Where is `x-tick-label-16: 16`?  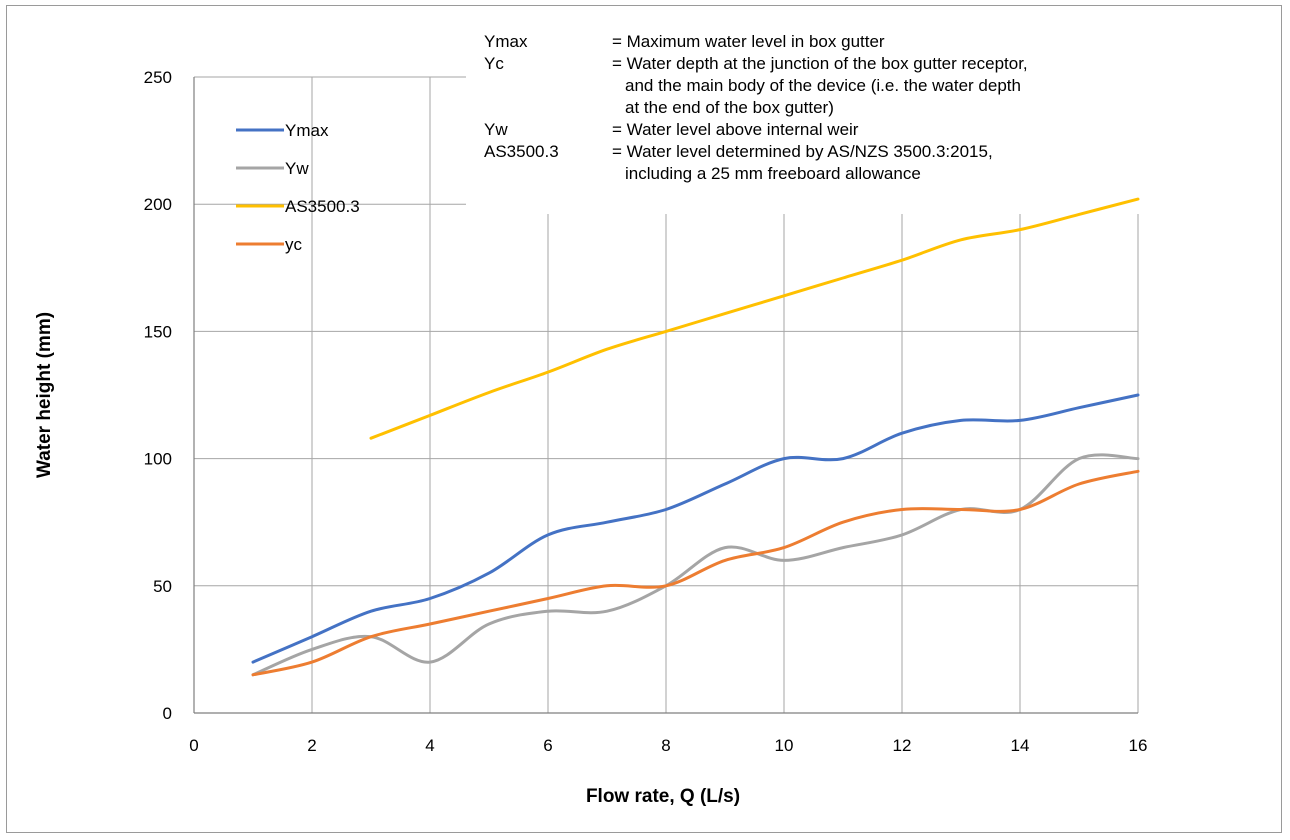 x-tick-label-16: 16 is located at coordinates (1138, 745).